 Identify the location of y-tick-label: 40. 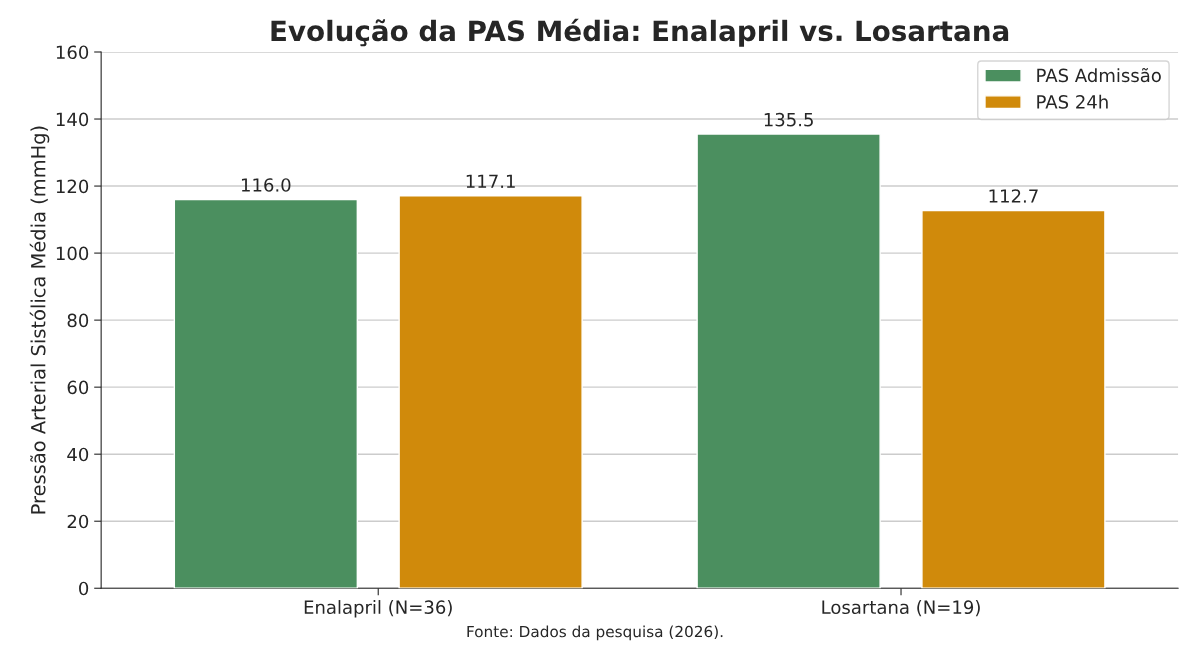
(78, 454).